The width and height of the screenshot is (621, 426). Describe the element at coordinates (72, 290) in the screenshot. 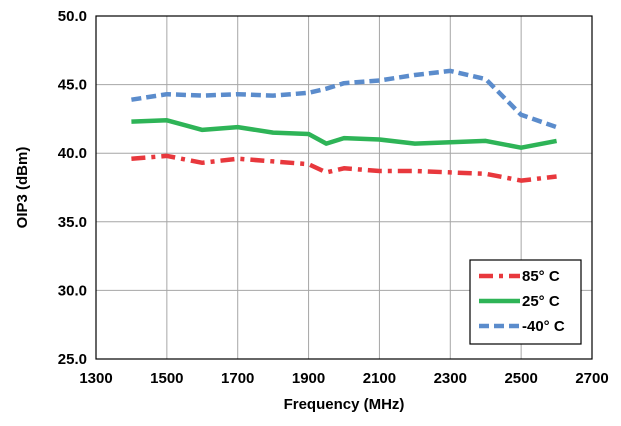

I see `y-tick-label: 30.0` at that location.